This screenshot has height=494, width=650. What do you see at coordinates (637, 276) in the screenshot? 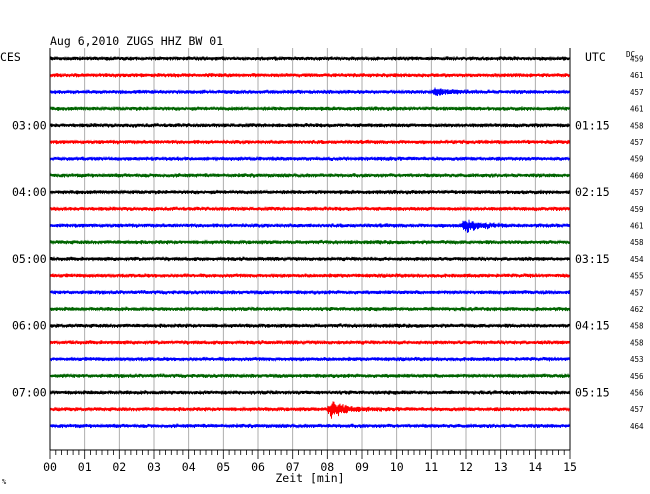
I see `dc-value: 455` at bounding box center [637, 276].